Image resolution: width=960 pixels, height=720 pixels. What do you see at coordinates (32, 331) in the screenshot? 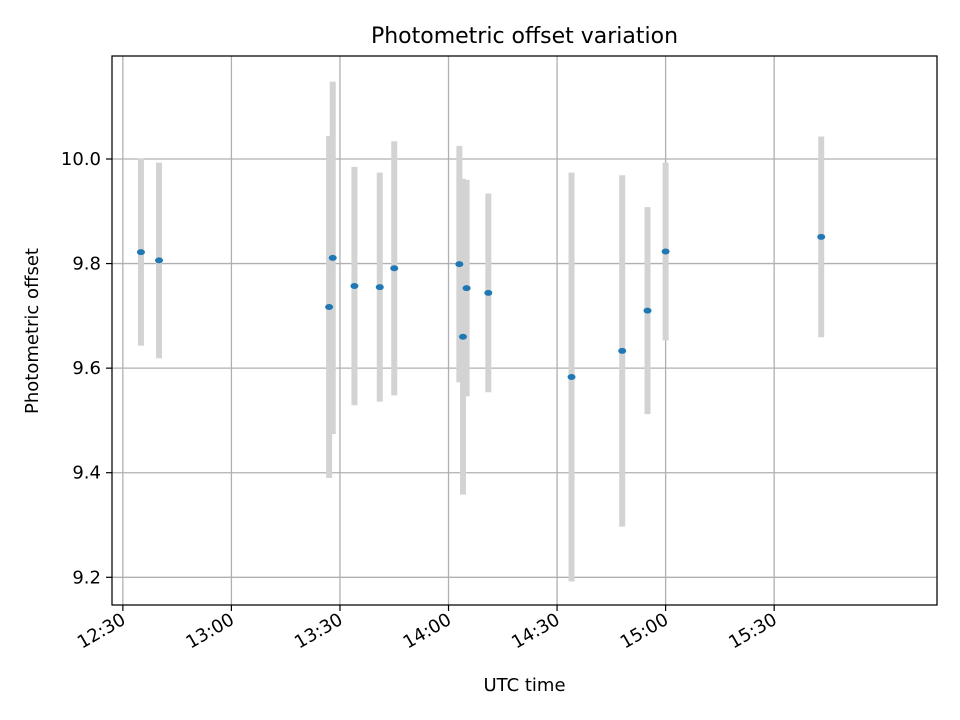
I see `y-axis-label: Photometric offset` at bounding box center [32, 331].